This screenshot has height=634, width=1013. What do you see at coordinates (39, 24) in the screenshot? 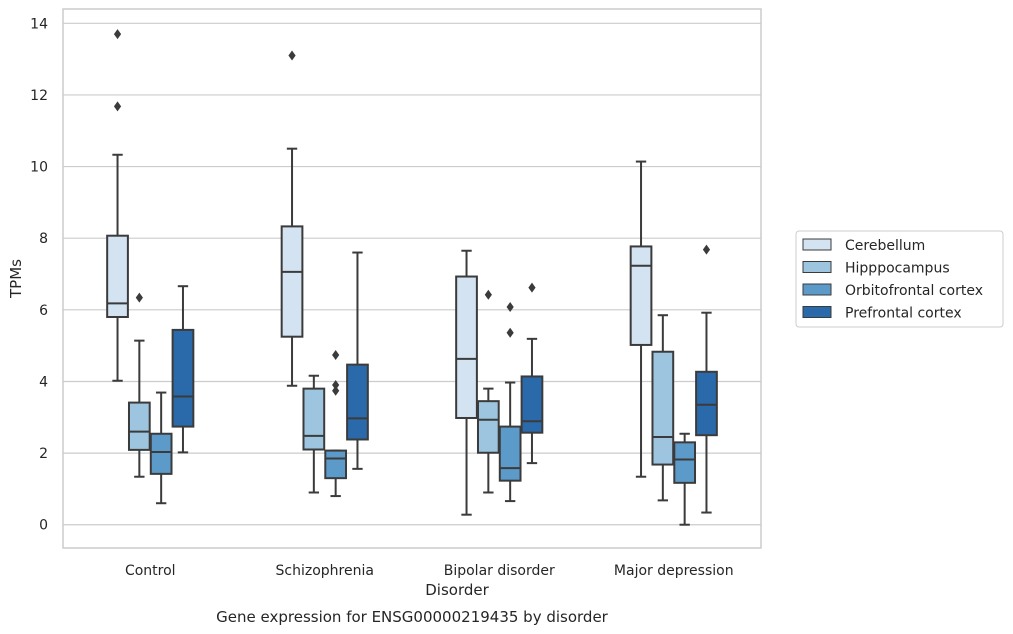
I see `y-tick-label: 14` at bounding box center [39, 24].